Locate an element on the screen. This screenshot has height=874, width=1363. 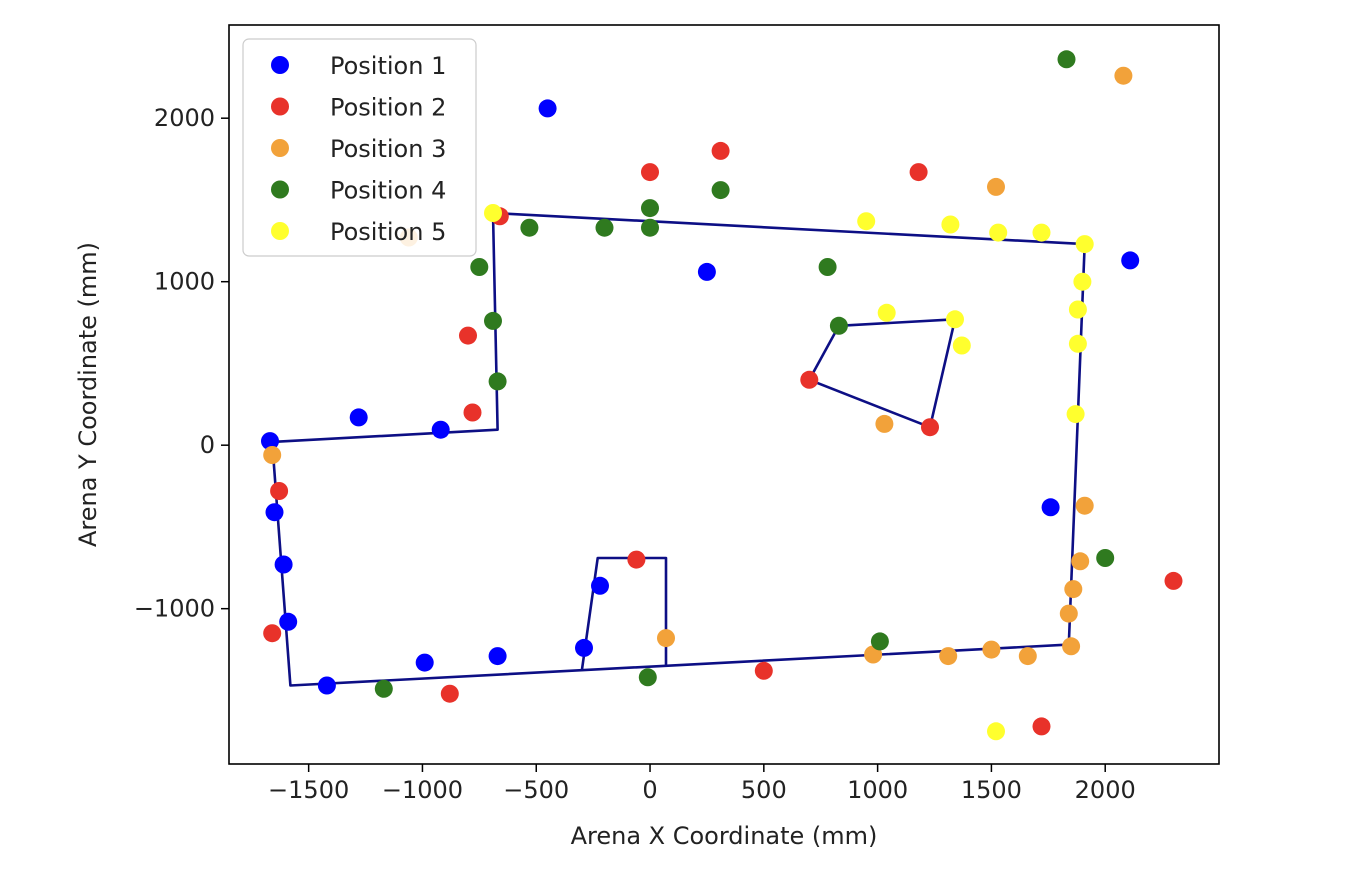
legend-label: Position 2 is located at coordinates (388, 108).